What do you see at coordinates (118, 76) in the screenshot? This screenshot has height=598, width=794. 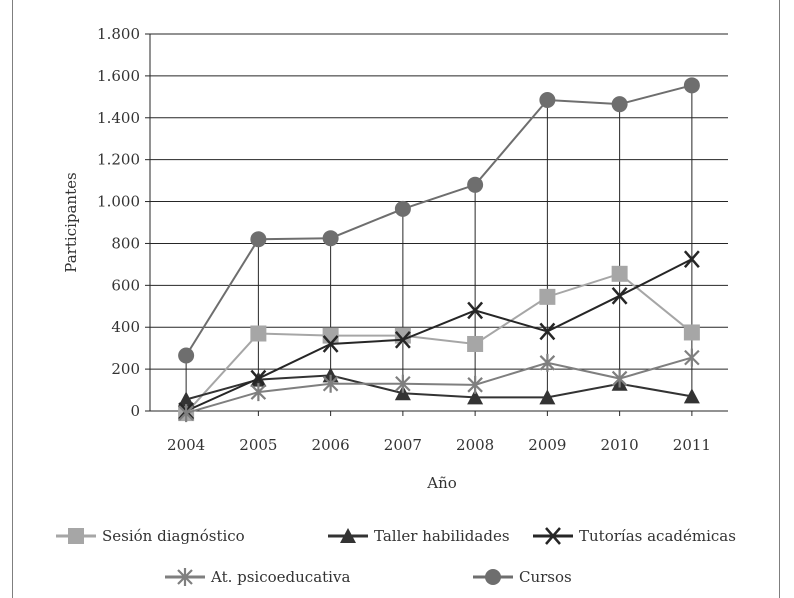 I see `y-tick-label: 1.600` at bounding box center [118, 76].